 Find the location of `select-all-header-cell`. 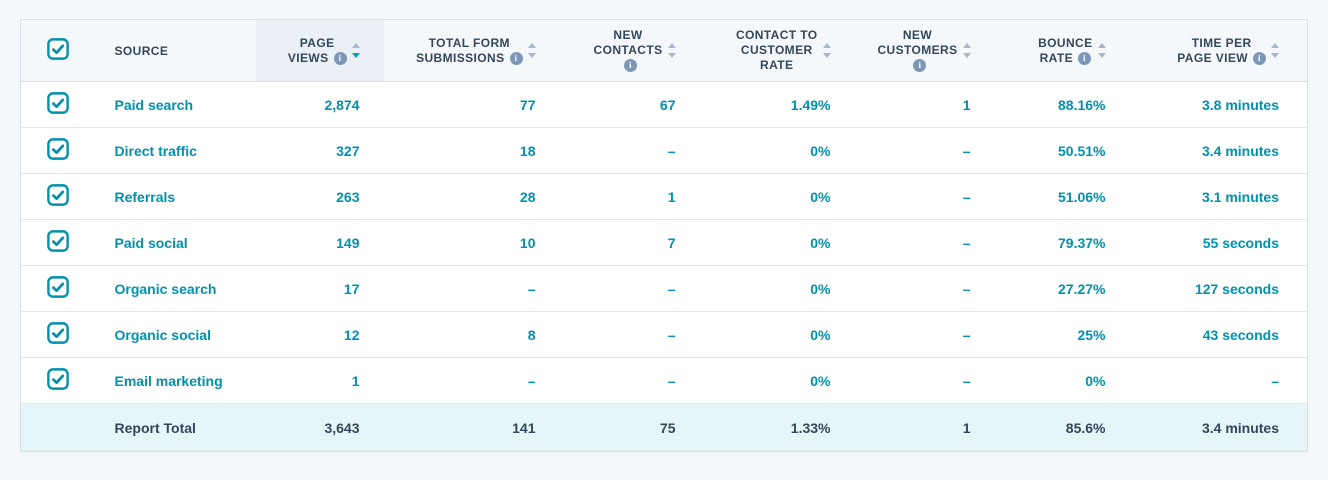

select-all-header-cell is located at coordinates (58, 50).